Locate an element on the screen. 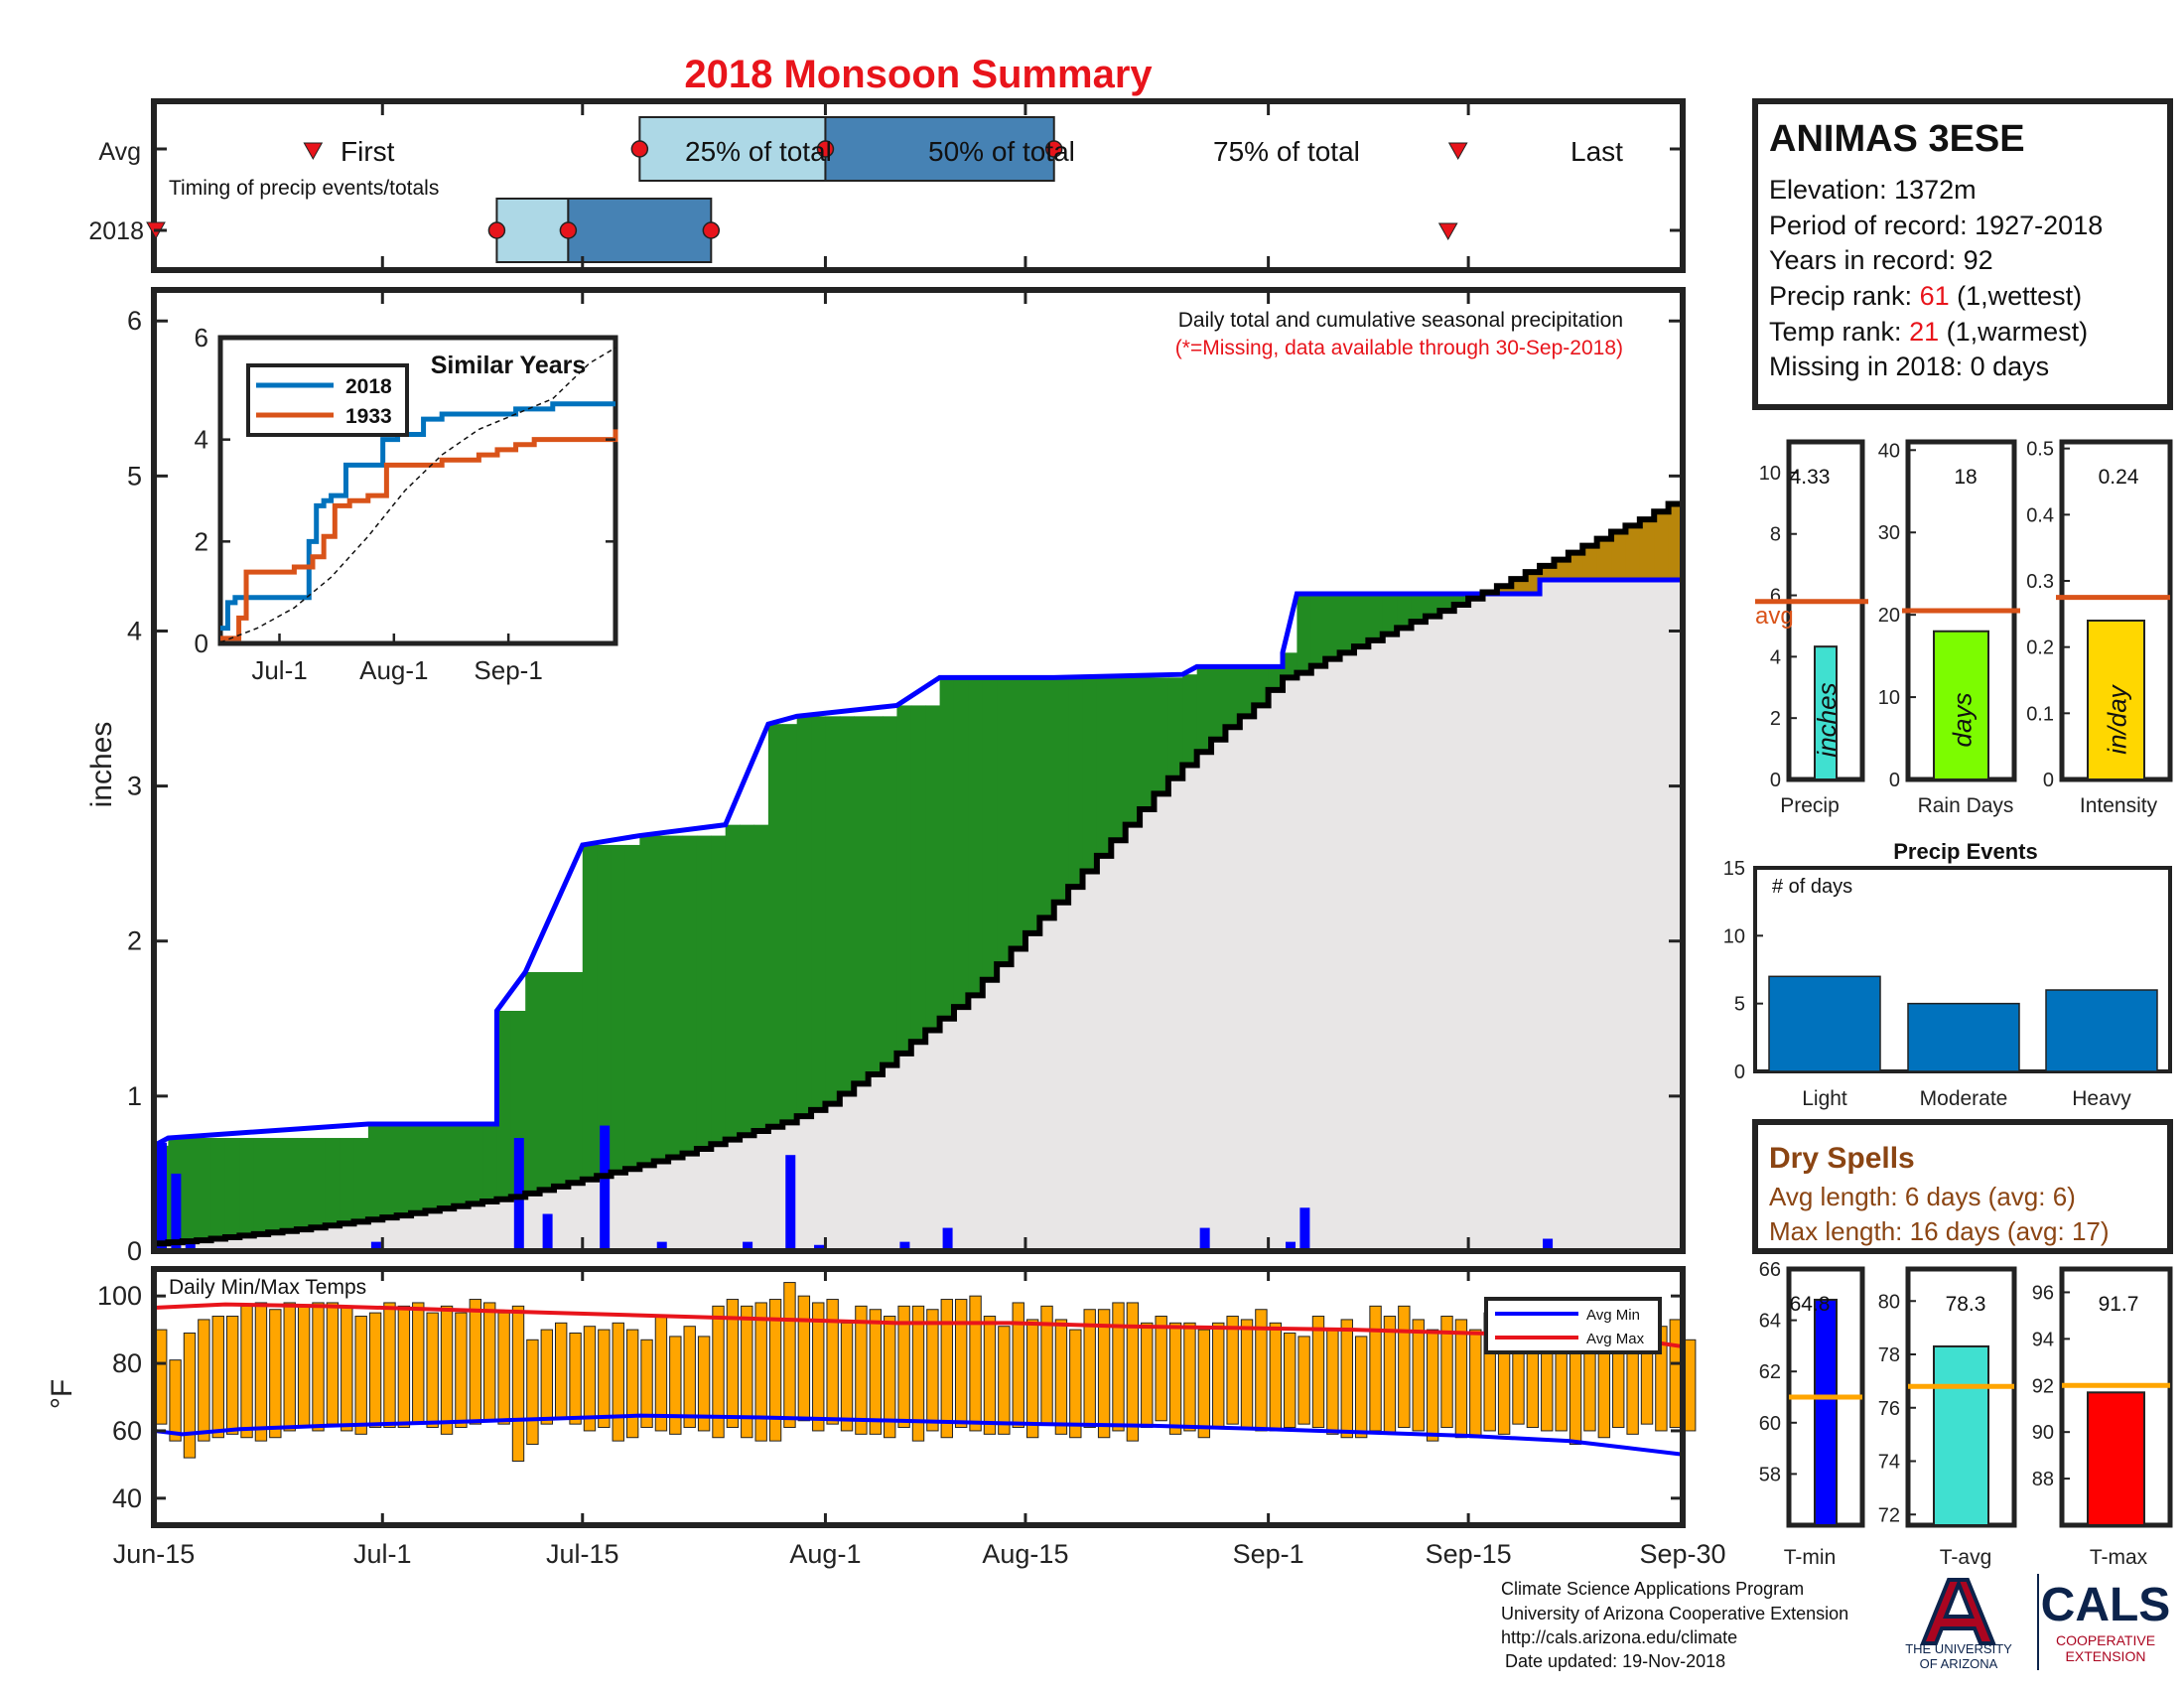  inset-legend-1933: 1933 is located at coordinates (368, 416).